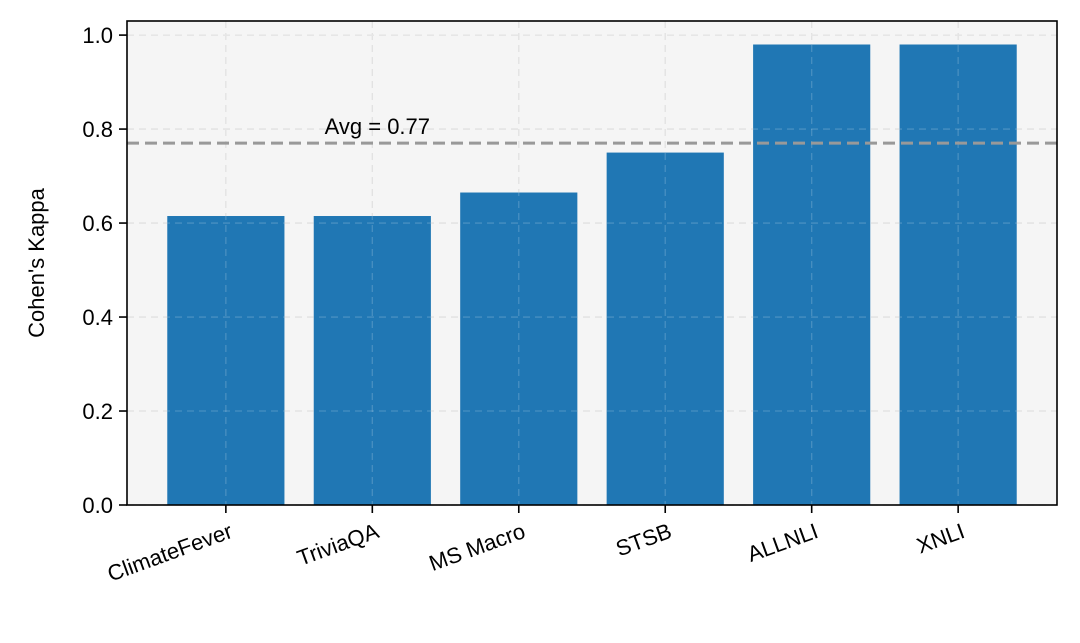 The image size is (1080, 643). Describe the element at coordinates (783, 542) in the screenshot. I see `x-tick-label: ALLNLI` at that location.